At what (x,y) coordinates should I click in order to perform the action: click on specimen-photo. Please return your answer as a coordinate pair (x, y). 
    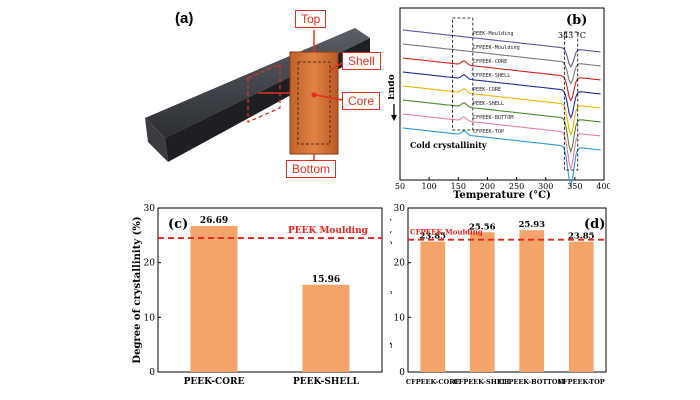
    Looking at the image, I should click on (257, 95).